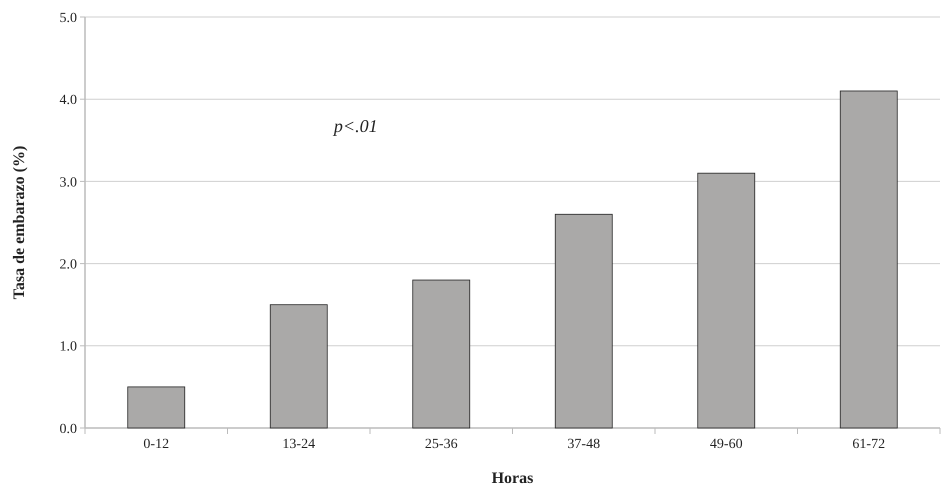  What do you see at coordinates (68, 429) in the screenshot?
I see `y-tick-label: 0.0` at bounding box center [68, 429].